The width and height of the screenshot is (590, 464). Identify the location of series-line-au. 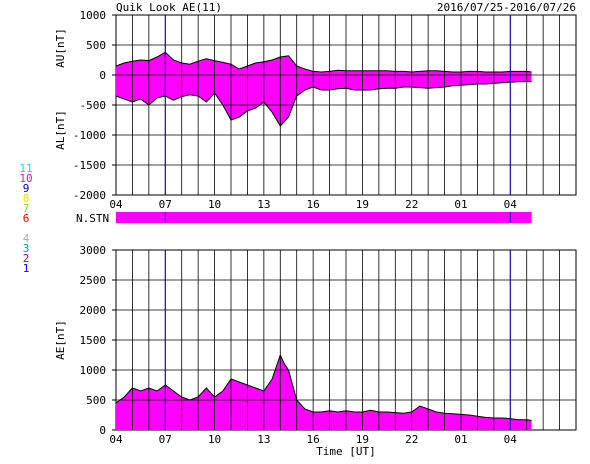
(323, 62).